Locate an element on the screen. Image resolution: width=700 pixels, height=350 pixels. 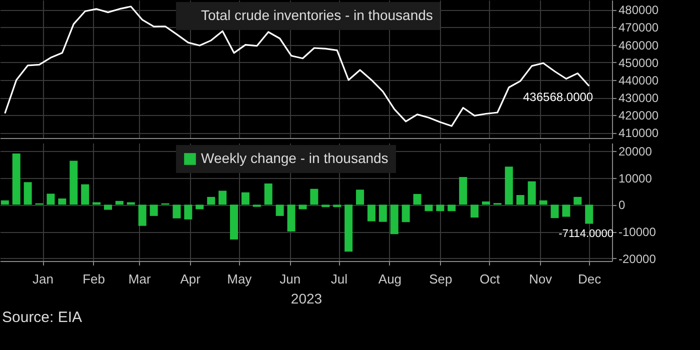
y-tick-label: -10000 is located at coordinates (637, 232).